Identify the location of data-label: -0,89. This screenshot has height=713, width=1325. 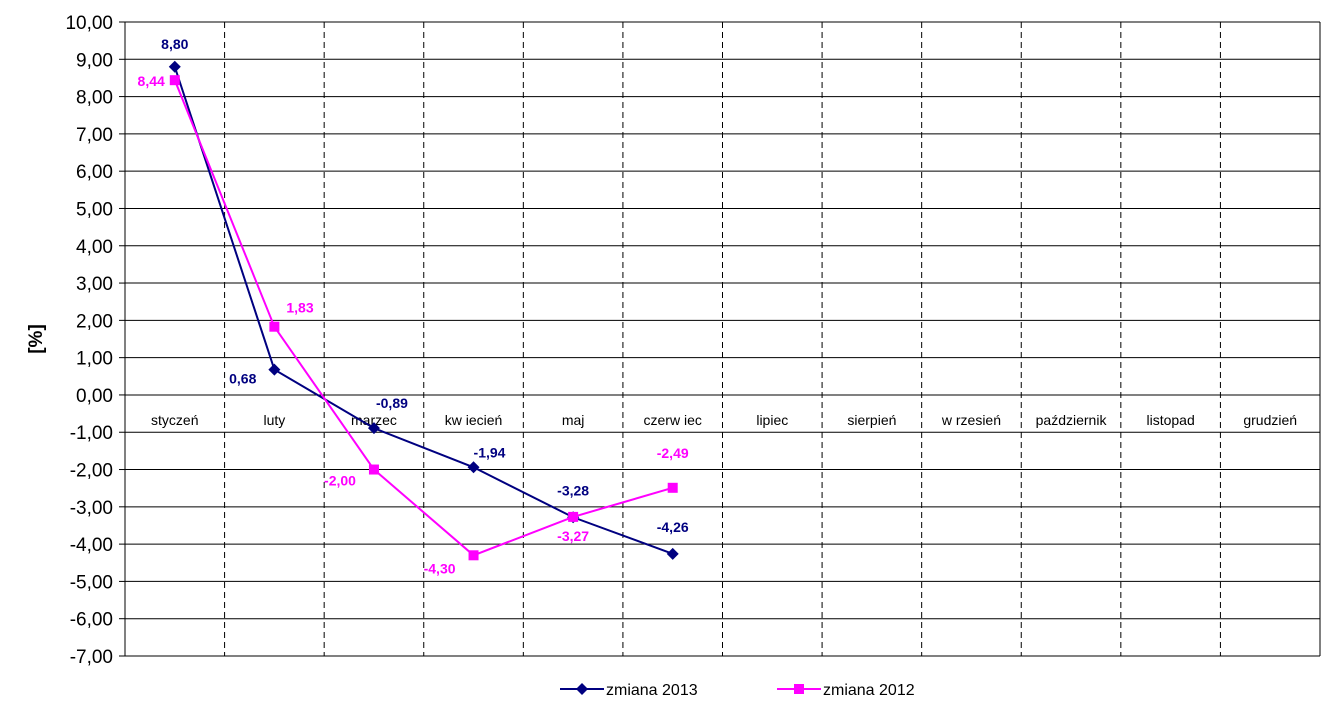
(392, 403).